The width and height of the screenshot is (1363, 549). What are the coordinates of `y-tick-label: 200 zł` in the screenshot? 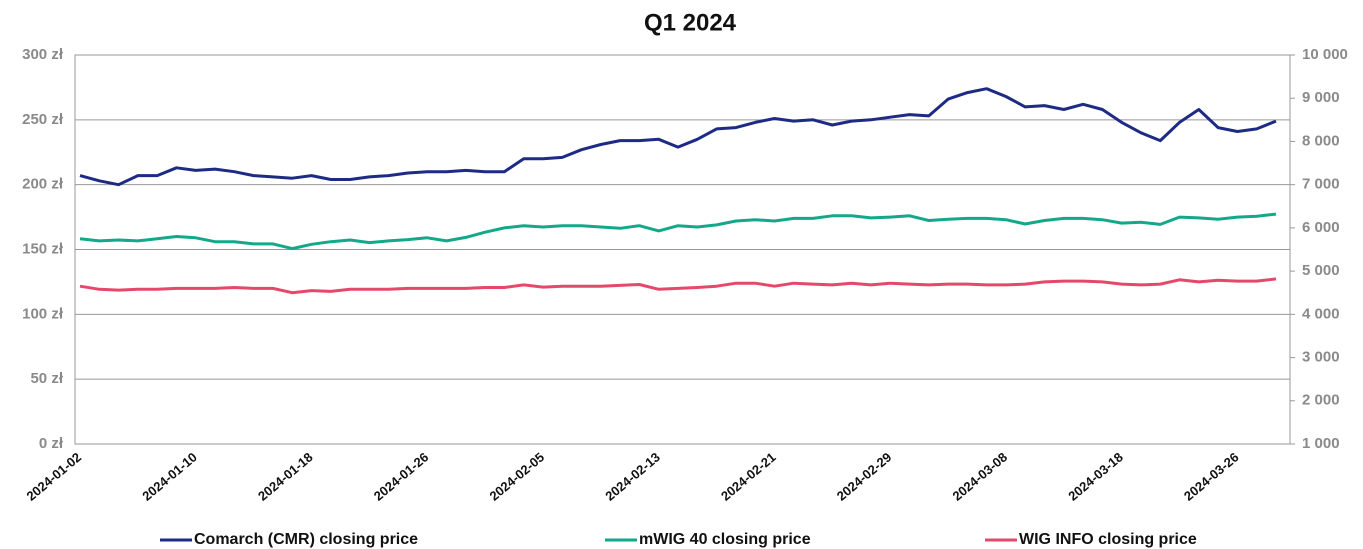 It's located at (43, 184).